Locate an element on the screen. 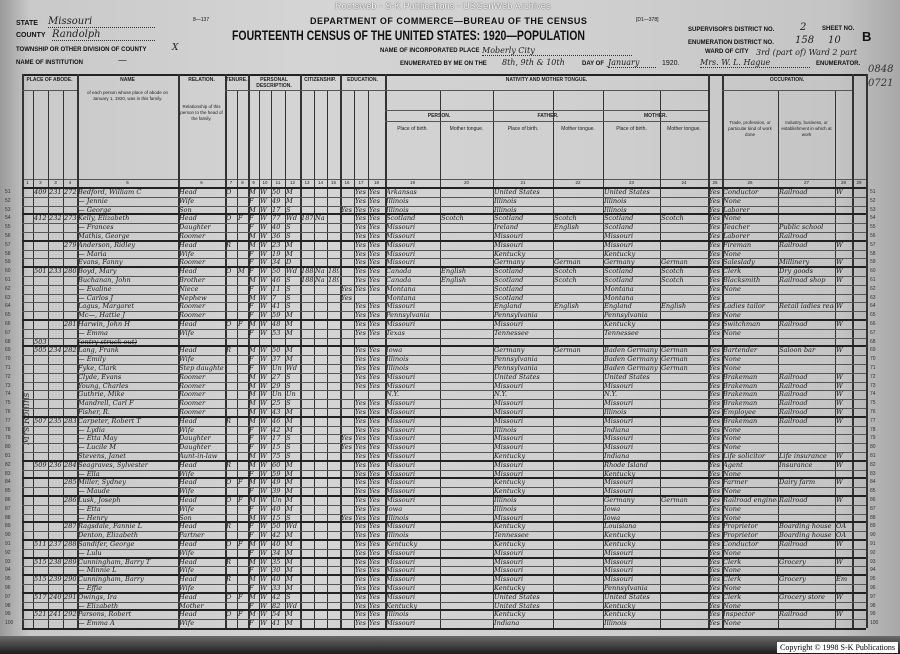  line-number-right: 69 is located at coordinates (873, 350).